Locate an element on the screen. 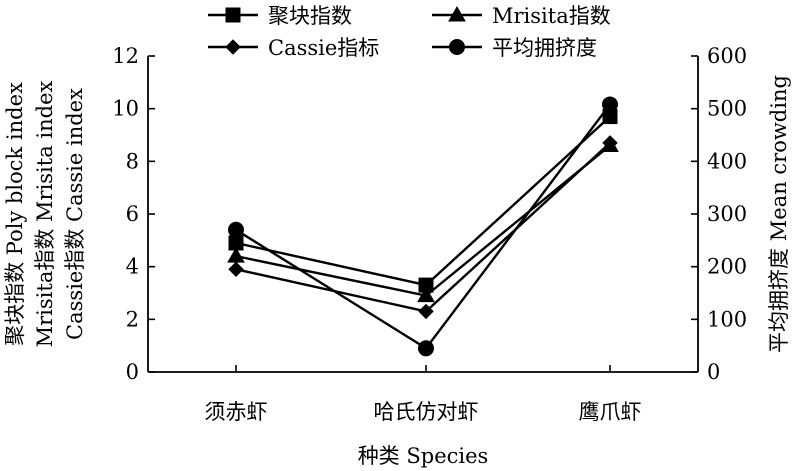 The height and width of the screenshot is (471, 800). left-tick-label: 8 is located at coordinates (132, 161).